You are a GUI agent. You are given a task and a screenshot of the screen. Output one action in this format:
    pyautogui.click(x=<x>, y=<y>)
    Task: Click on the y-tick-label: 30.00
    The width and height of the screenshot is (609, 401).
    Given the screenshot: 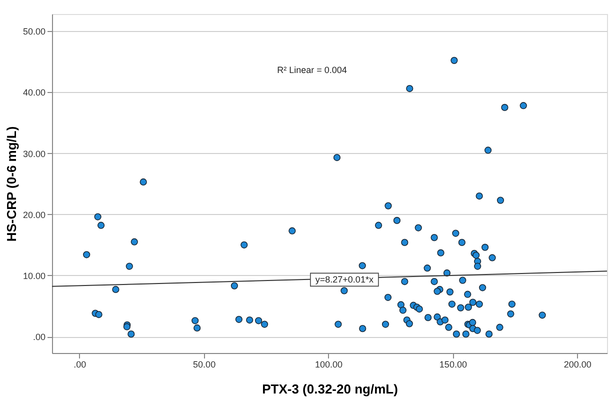 What is the action you would take?
    pyautogui.click(x=34, y=153)
    